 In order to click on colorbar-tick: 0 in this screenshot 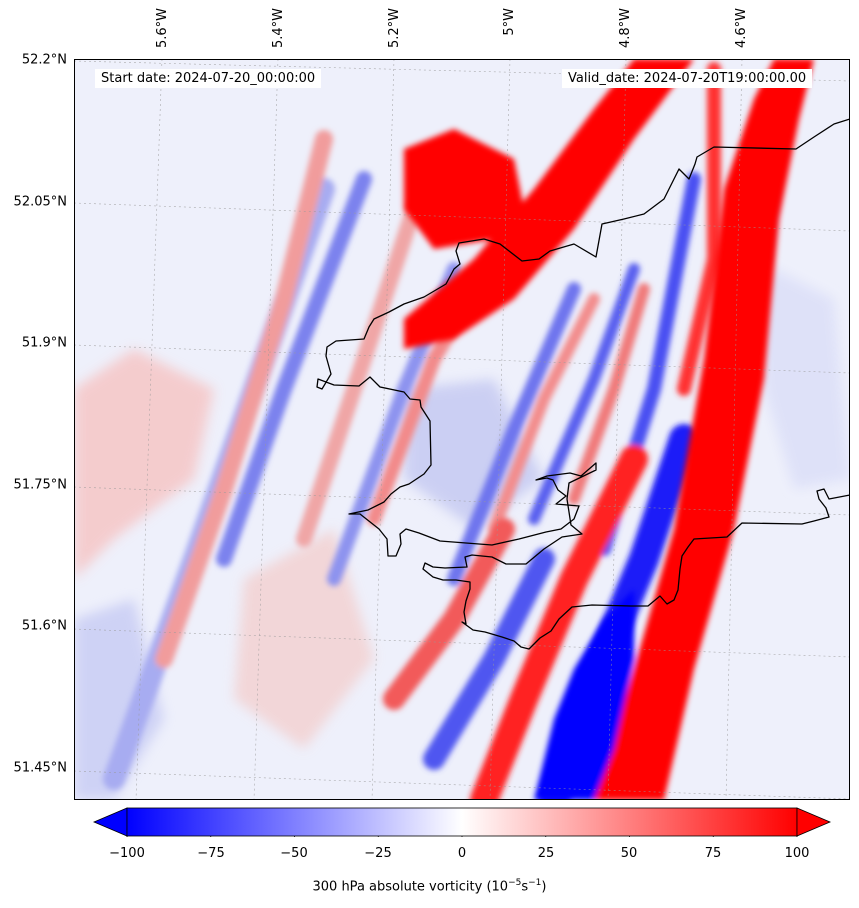, I will do `click(462, 853)`.